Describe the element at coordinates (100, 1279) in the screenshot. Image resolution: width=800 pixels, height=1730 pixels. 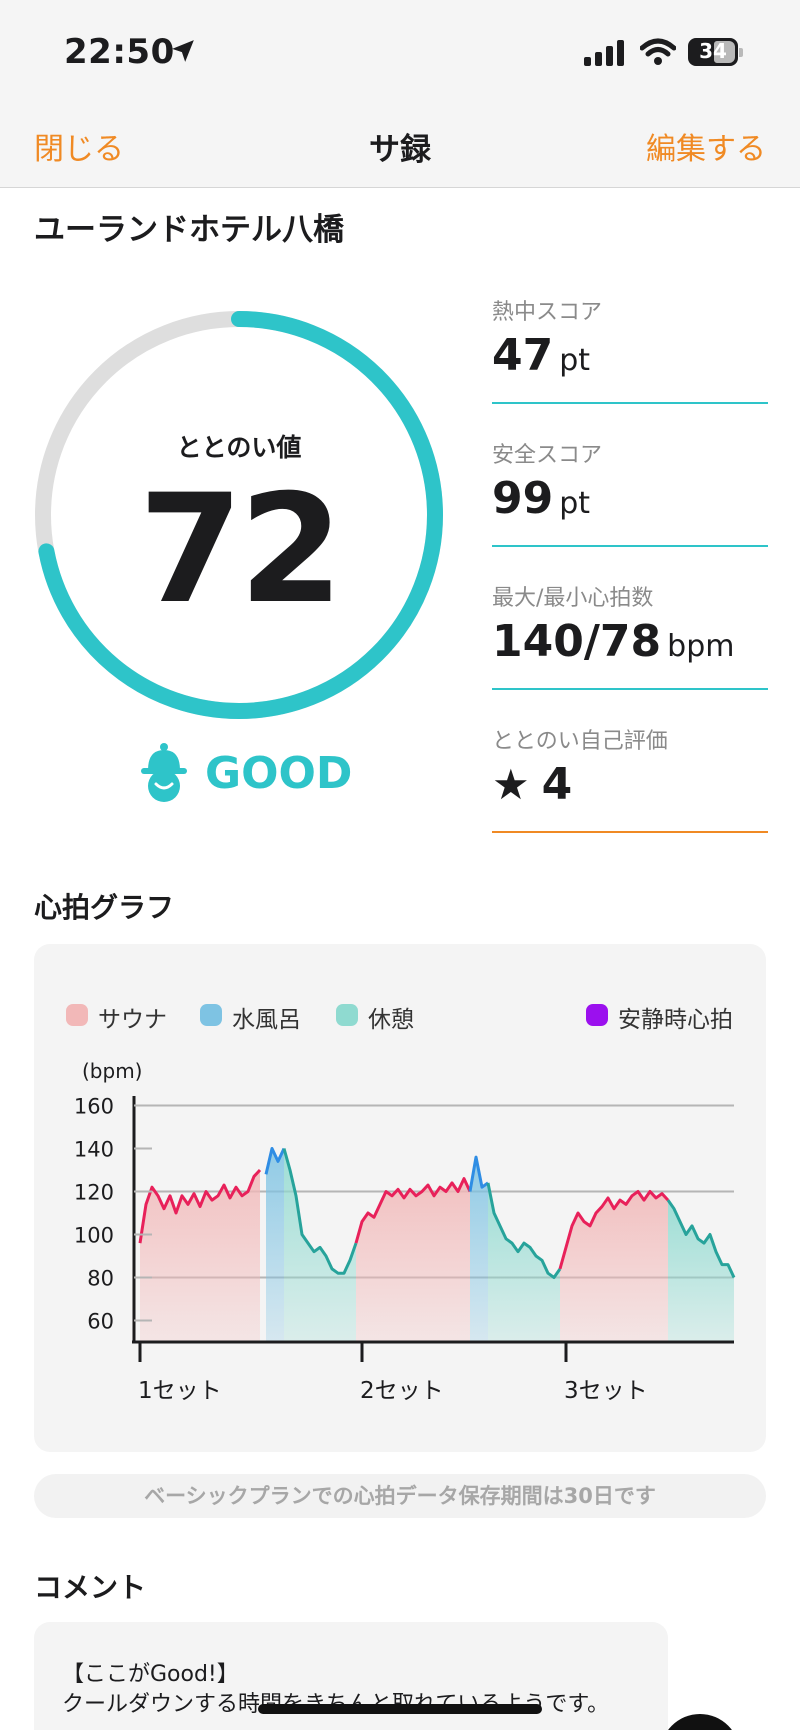
I see `y-tick-label: 80` at that location.